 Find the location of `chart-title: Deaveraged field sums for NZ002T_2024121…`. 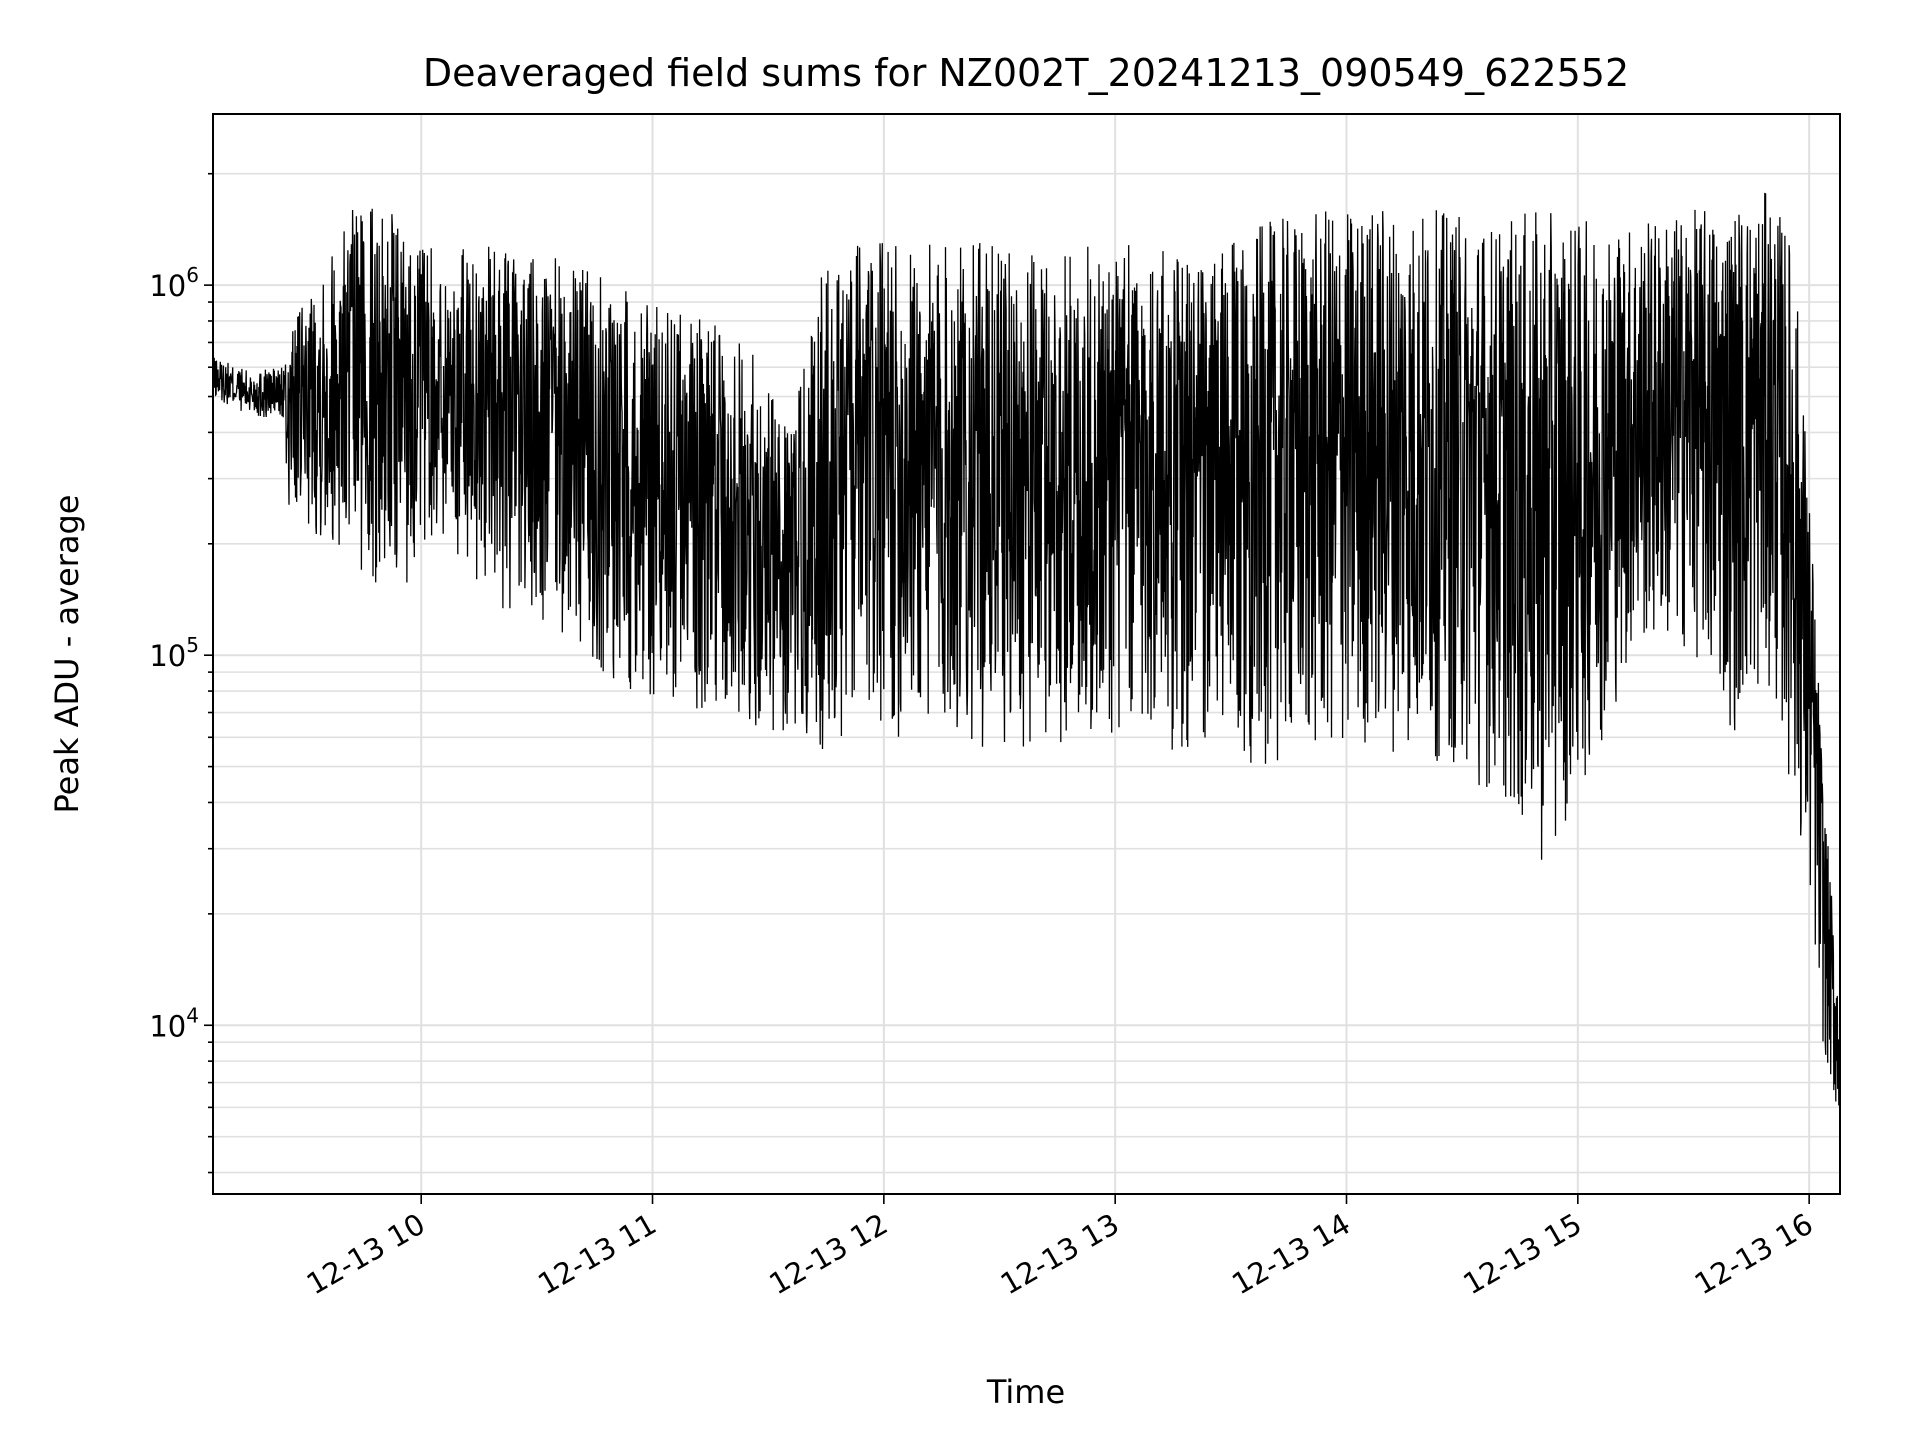

chart-title: Deaveraged field sums for NZ002T_2024121… is located at coordinates (1026, 73).